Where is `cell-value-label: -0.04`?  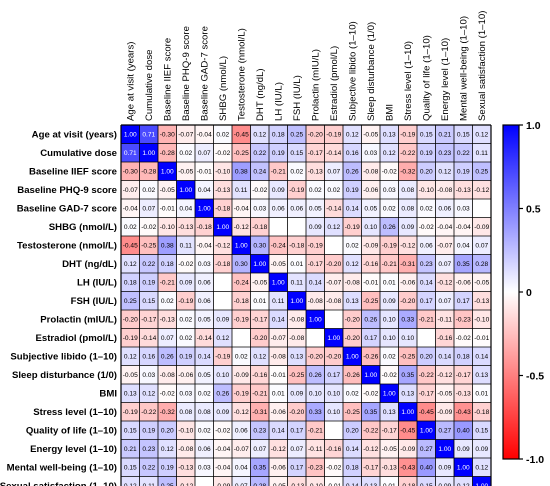
cell-value-label: -0.04 is located at coordinates (204, 246).